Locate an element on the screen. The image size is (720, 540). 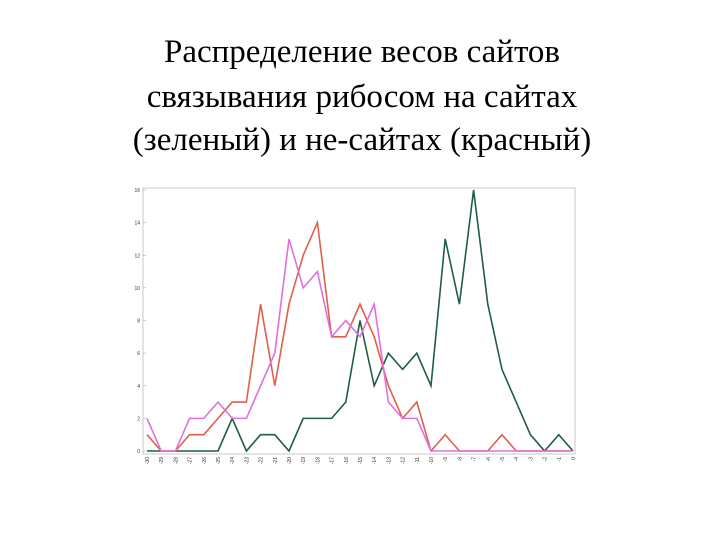
x-tick-label: -22 is located at coordinates (262, 460).